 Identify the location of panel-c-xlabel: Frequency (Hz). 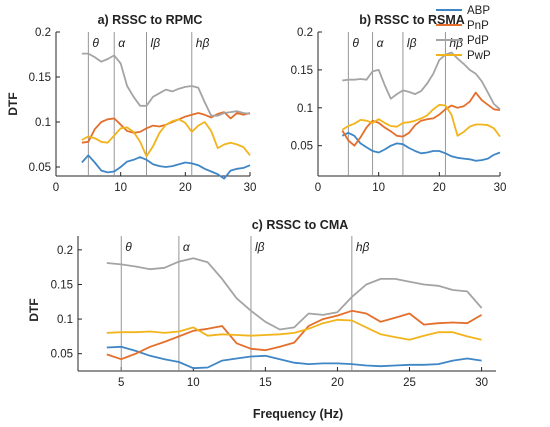
(298, 414).